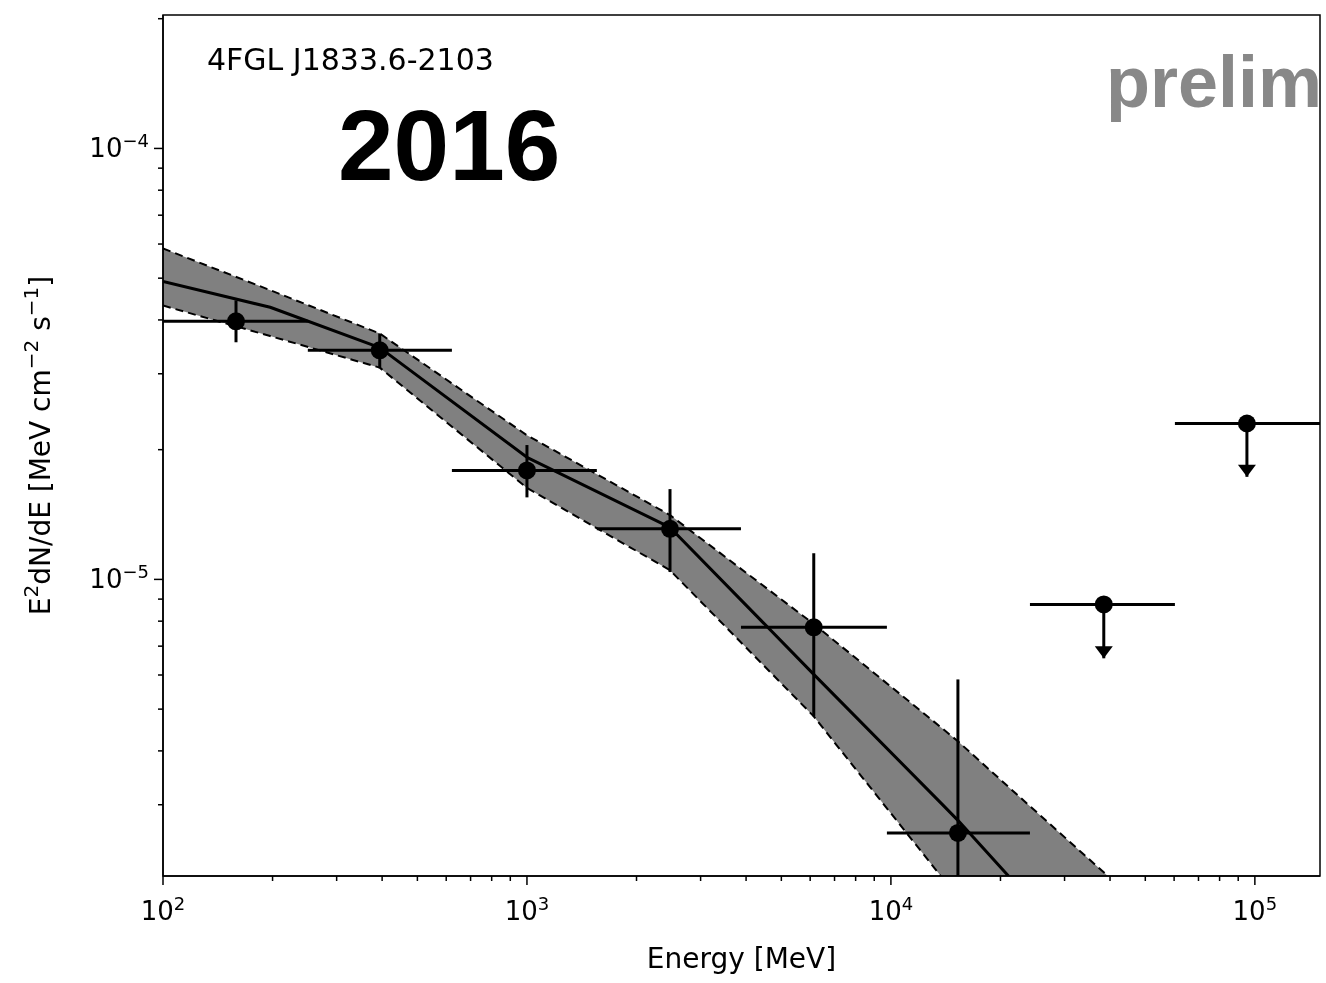 This screenshot has height=983, width=1326. Describe the element at coordinates (741, 958) in the screenshot. I see `x-axis-title: Energy [MeV]` at that location.